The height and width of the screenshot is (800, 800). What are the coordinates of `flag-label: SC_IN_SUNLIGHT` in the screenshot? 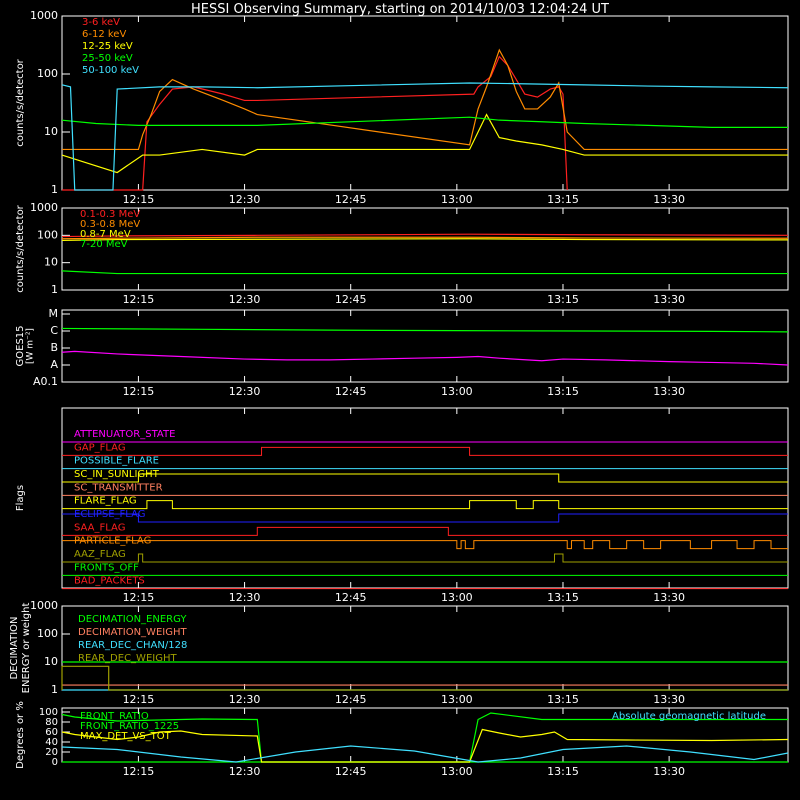 It's located at (117, 474).